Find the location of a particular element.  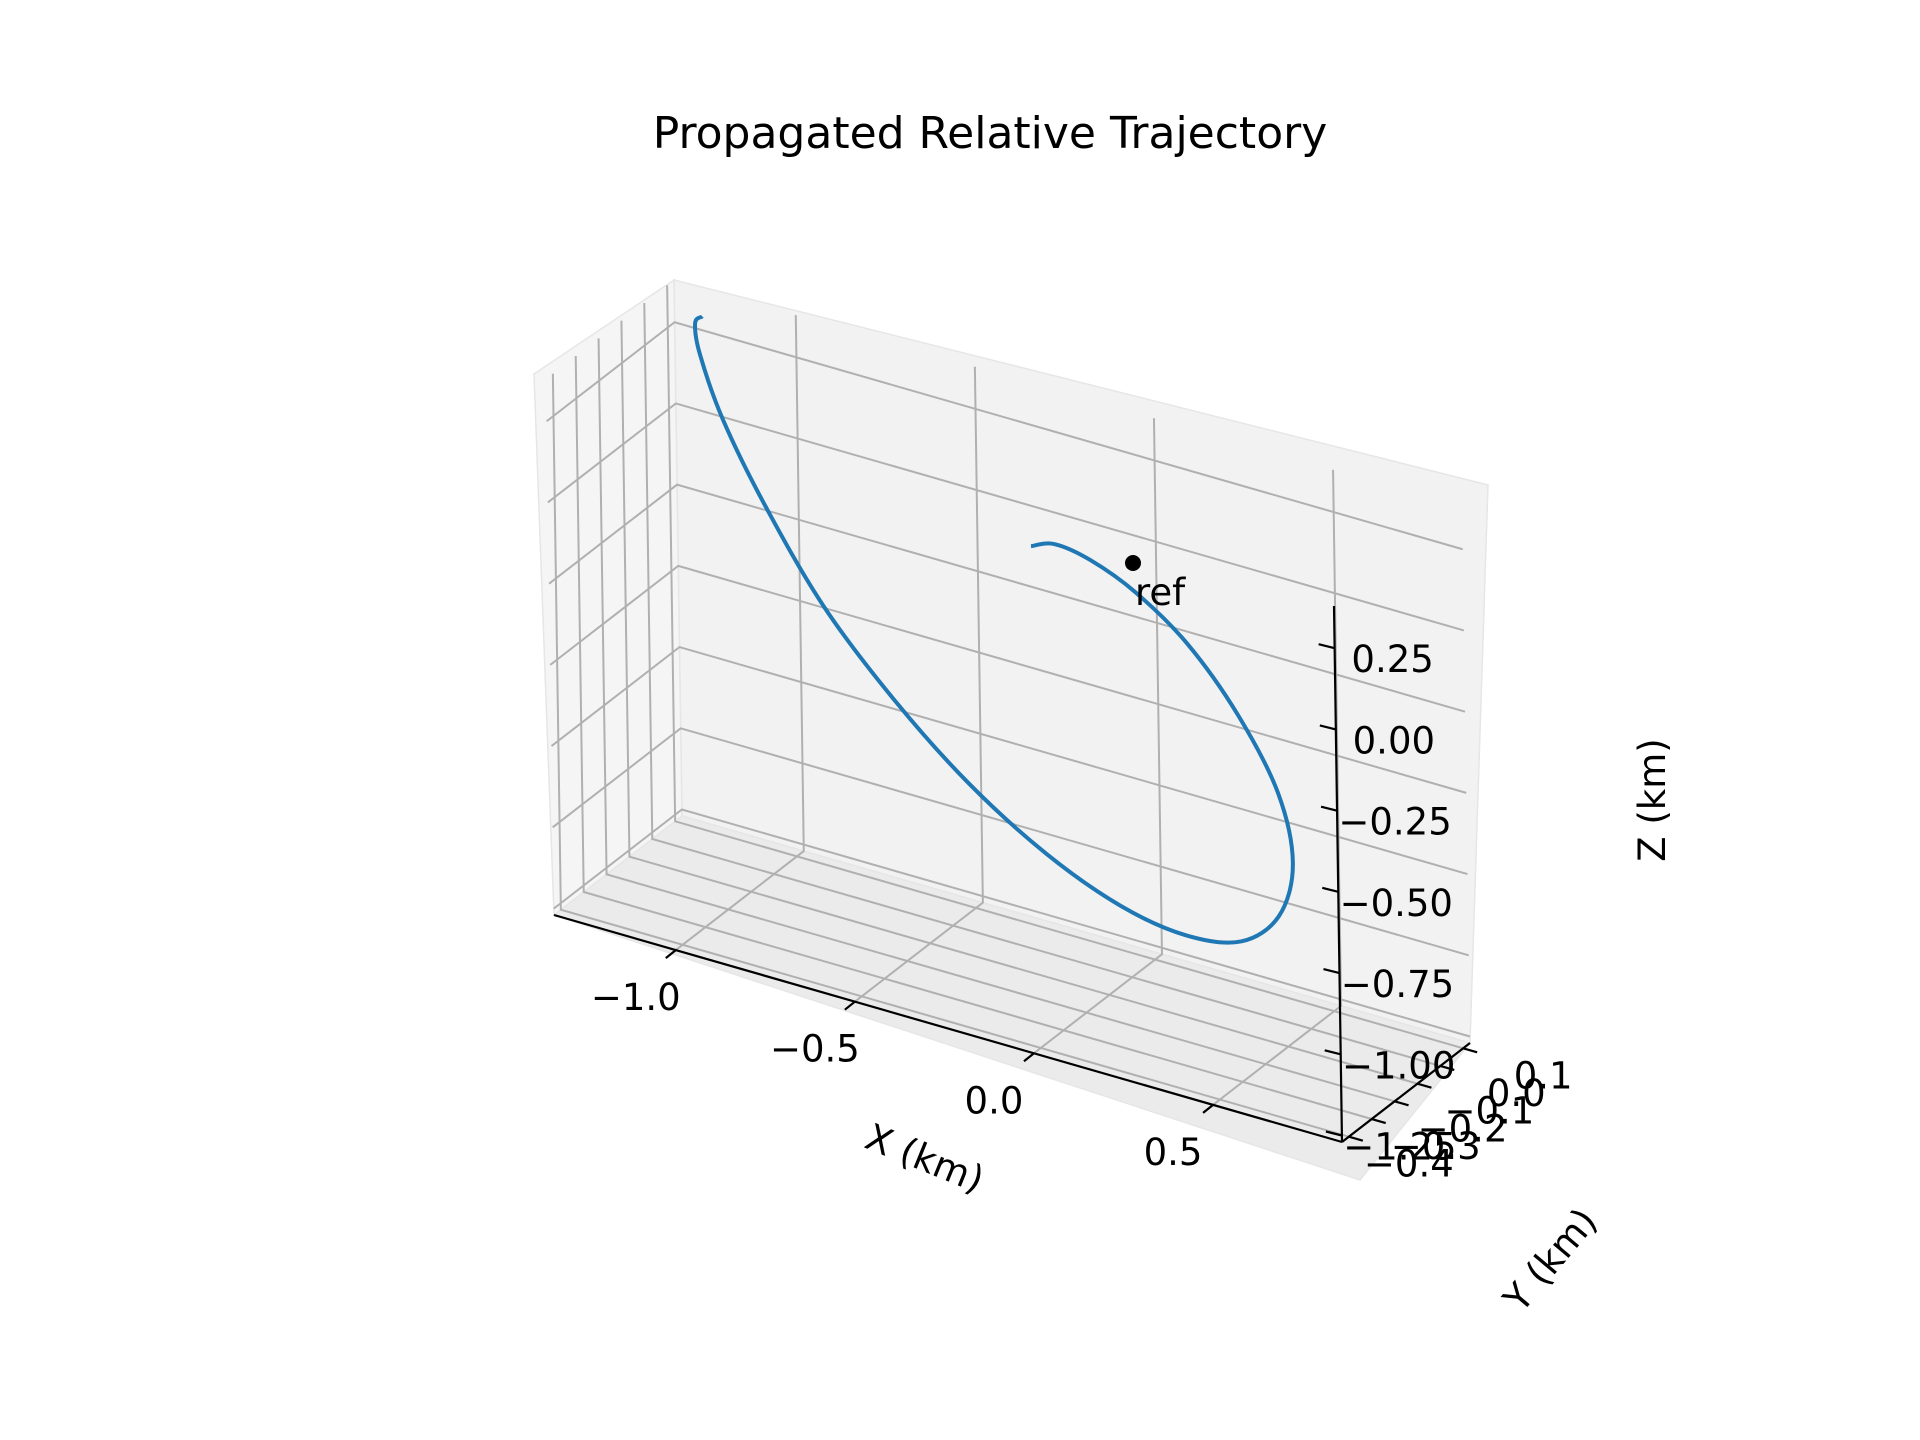

x-tick-label: 0.5 is located at coordinates (1173, 1152).